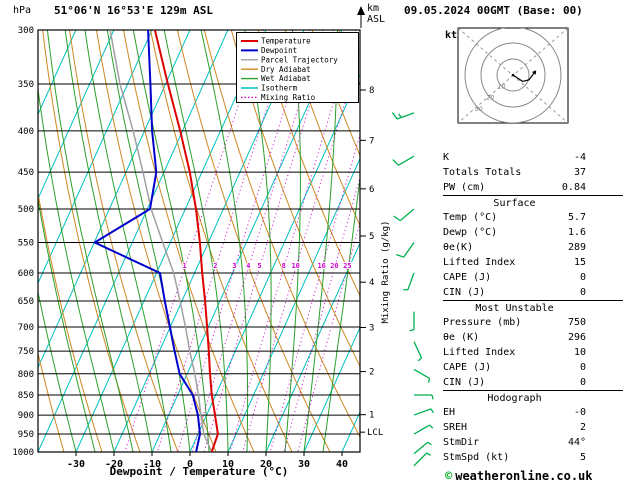 The height and width of the screenshot is (486, 629). I want to click on stats-value: -0, so click(579, 412).